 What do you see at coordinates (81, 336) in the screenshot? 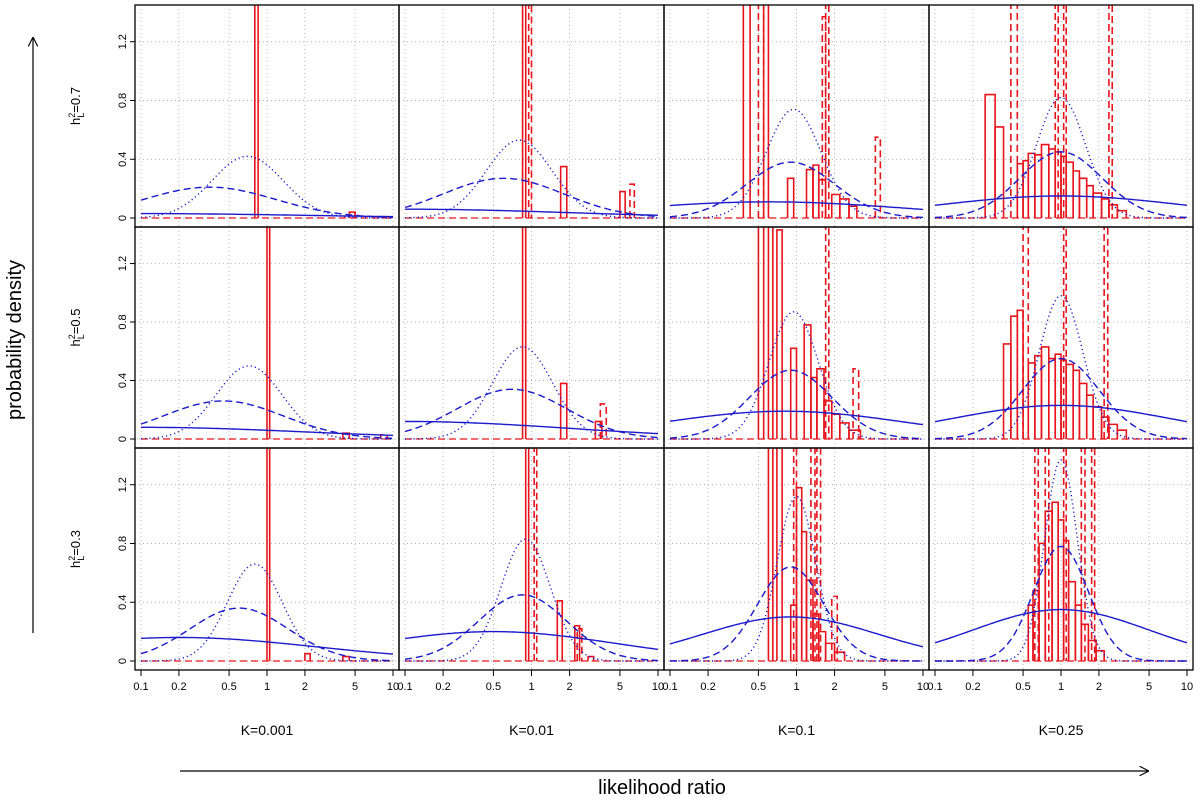
I see `row-label-sub: L` at bounding box center [81, 336].